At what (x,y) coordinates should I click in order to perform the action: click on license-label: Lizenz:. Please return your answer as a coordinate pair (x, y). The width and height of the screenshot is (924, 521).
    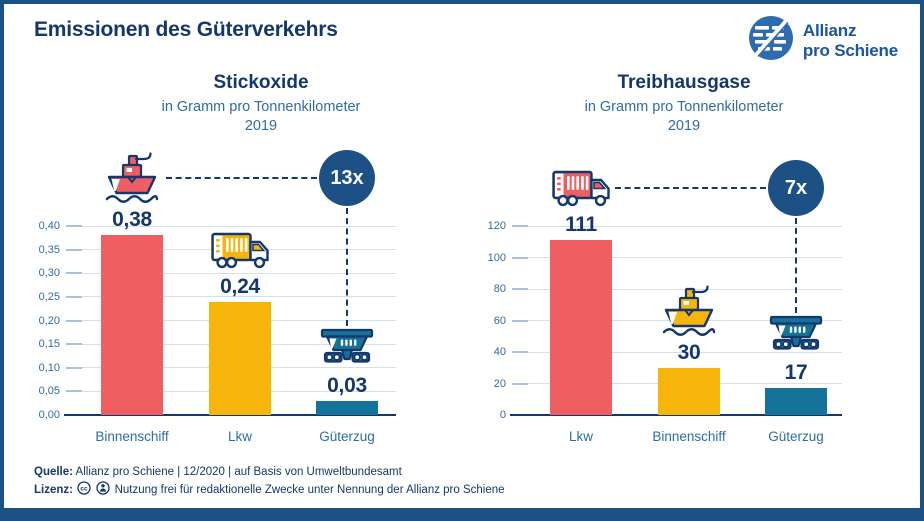
    Looking at the image, I should click on (53, 490).